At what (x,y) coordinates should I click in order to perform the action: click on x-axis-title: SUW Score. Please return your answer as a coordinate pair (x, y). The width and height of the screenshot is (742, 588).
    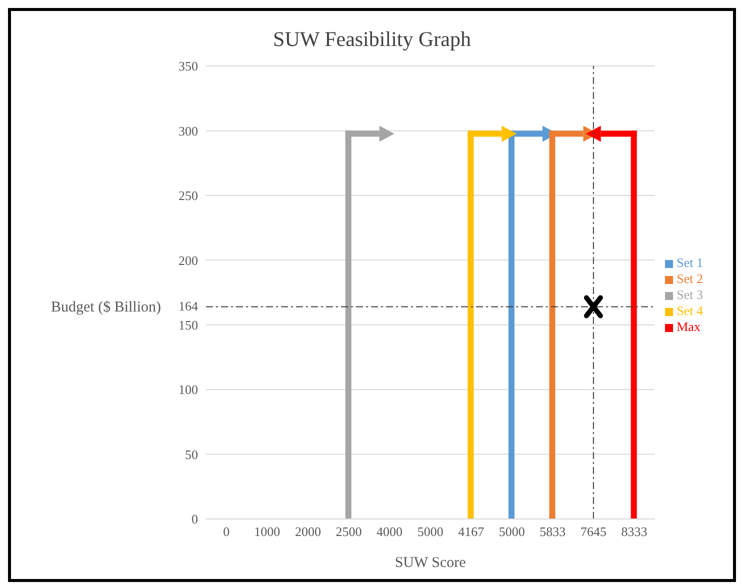
    Looking at the image, I should click on (430, 563).